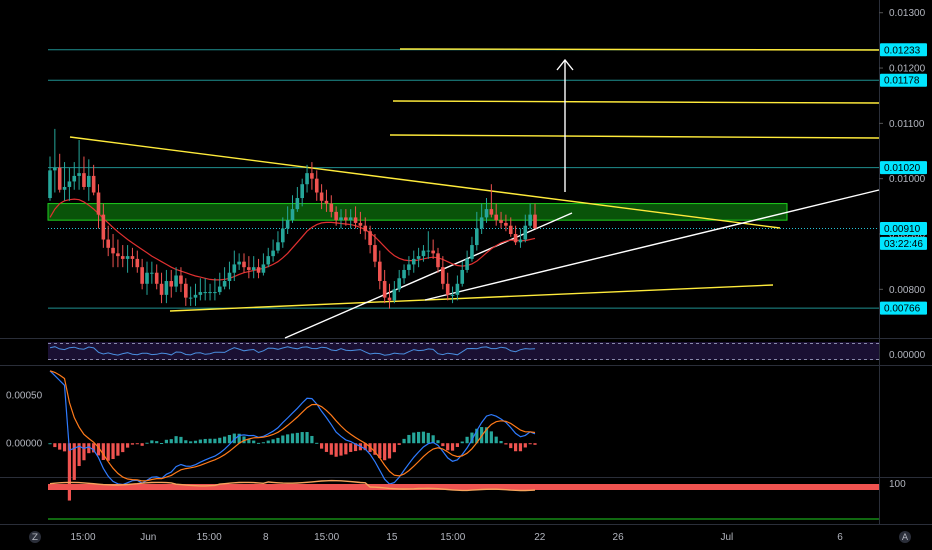 The height and width of the screenshot is (550, 932). I want to click on bottom-indicator-panel: 100, so click(477, 499).